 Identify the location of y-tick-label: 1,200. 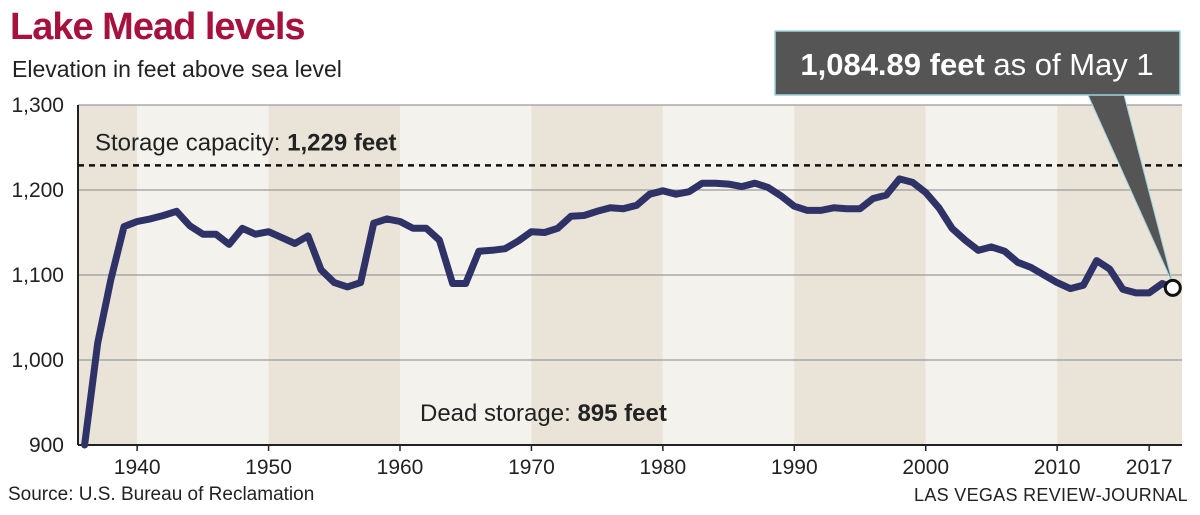
(37, 190).